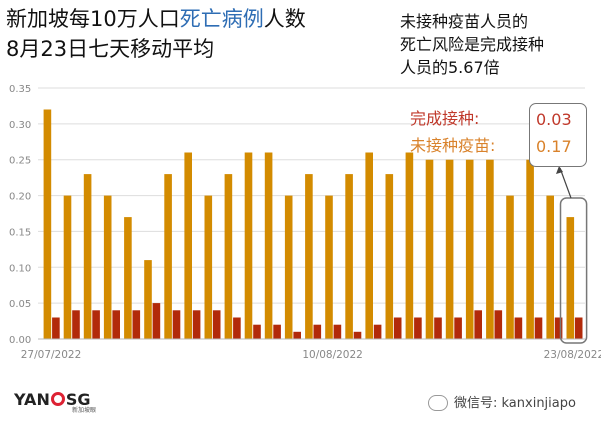  What do you see at coordinates (572, 355) in the screenshot?
I see `x-tick-label: 23/08/2022` at bounding box center [572, 355].